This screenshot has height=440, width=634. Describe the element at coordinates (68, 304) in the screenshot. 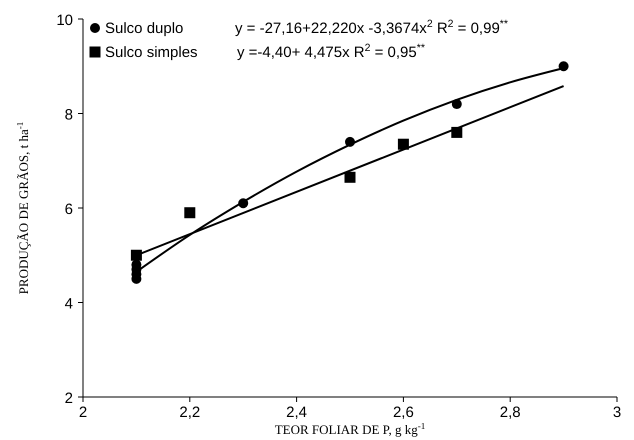

I see `y-tick-label: 4` at that location.